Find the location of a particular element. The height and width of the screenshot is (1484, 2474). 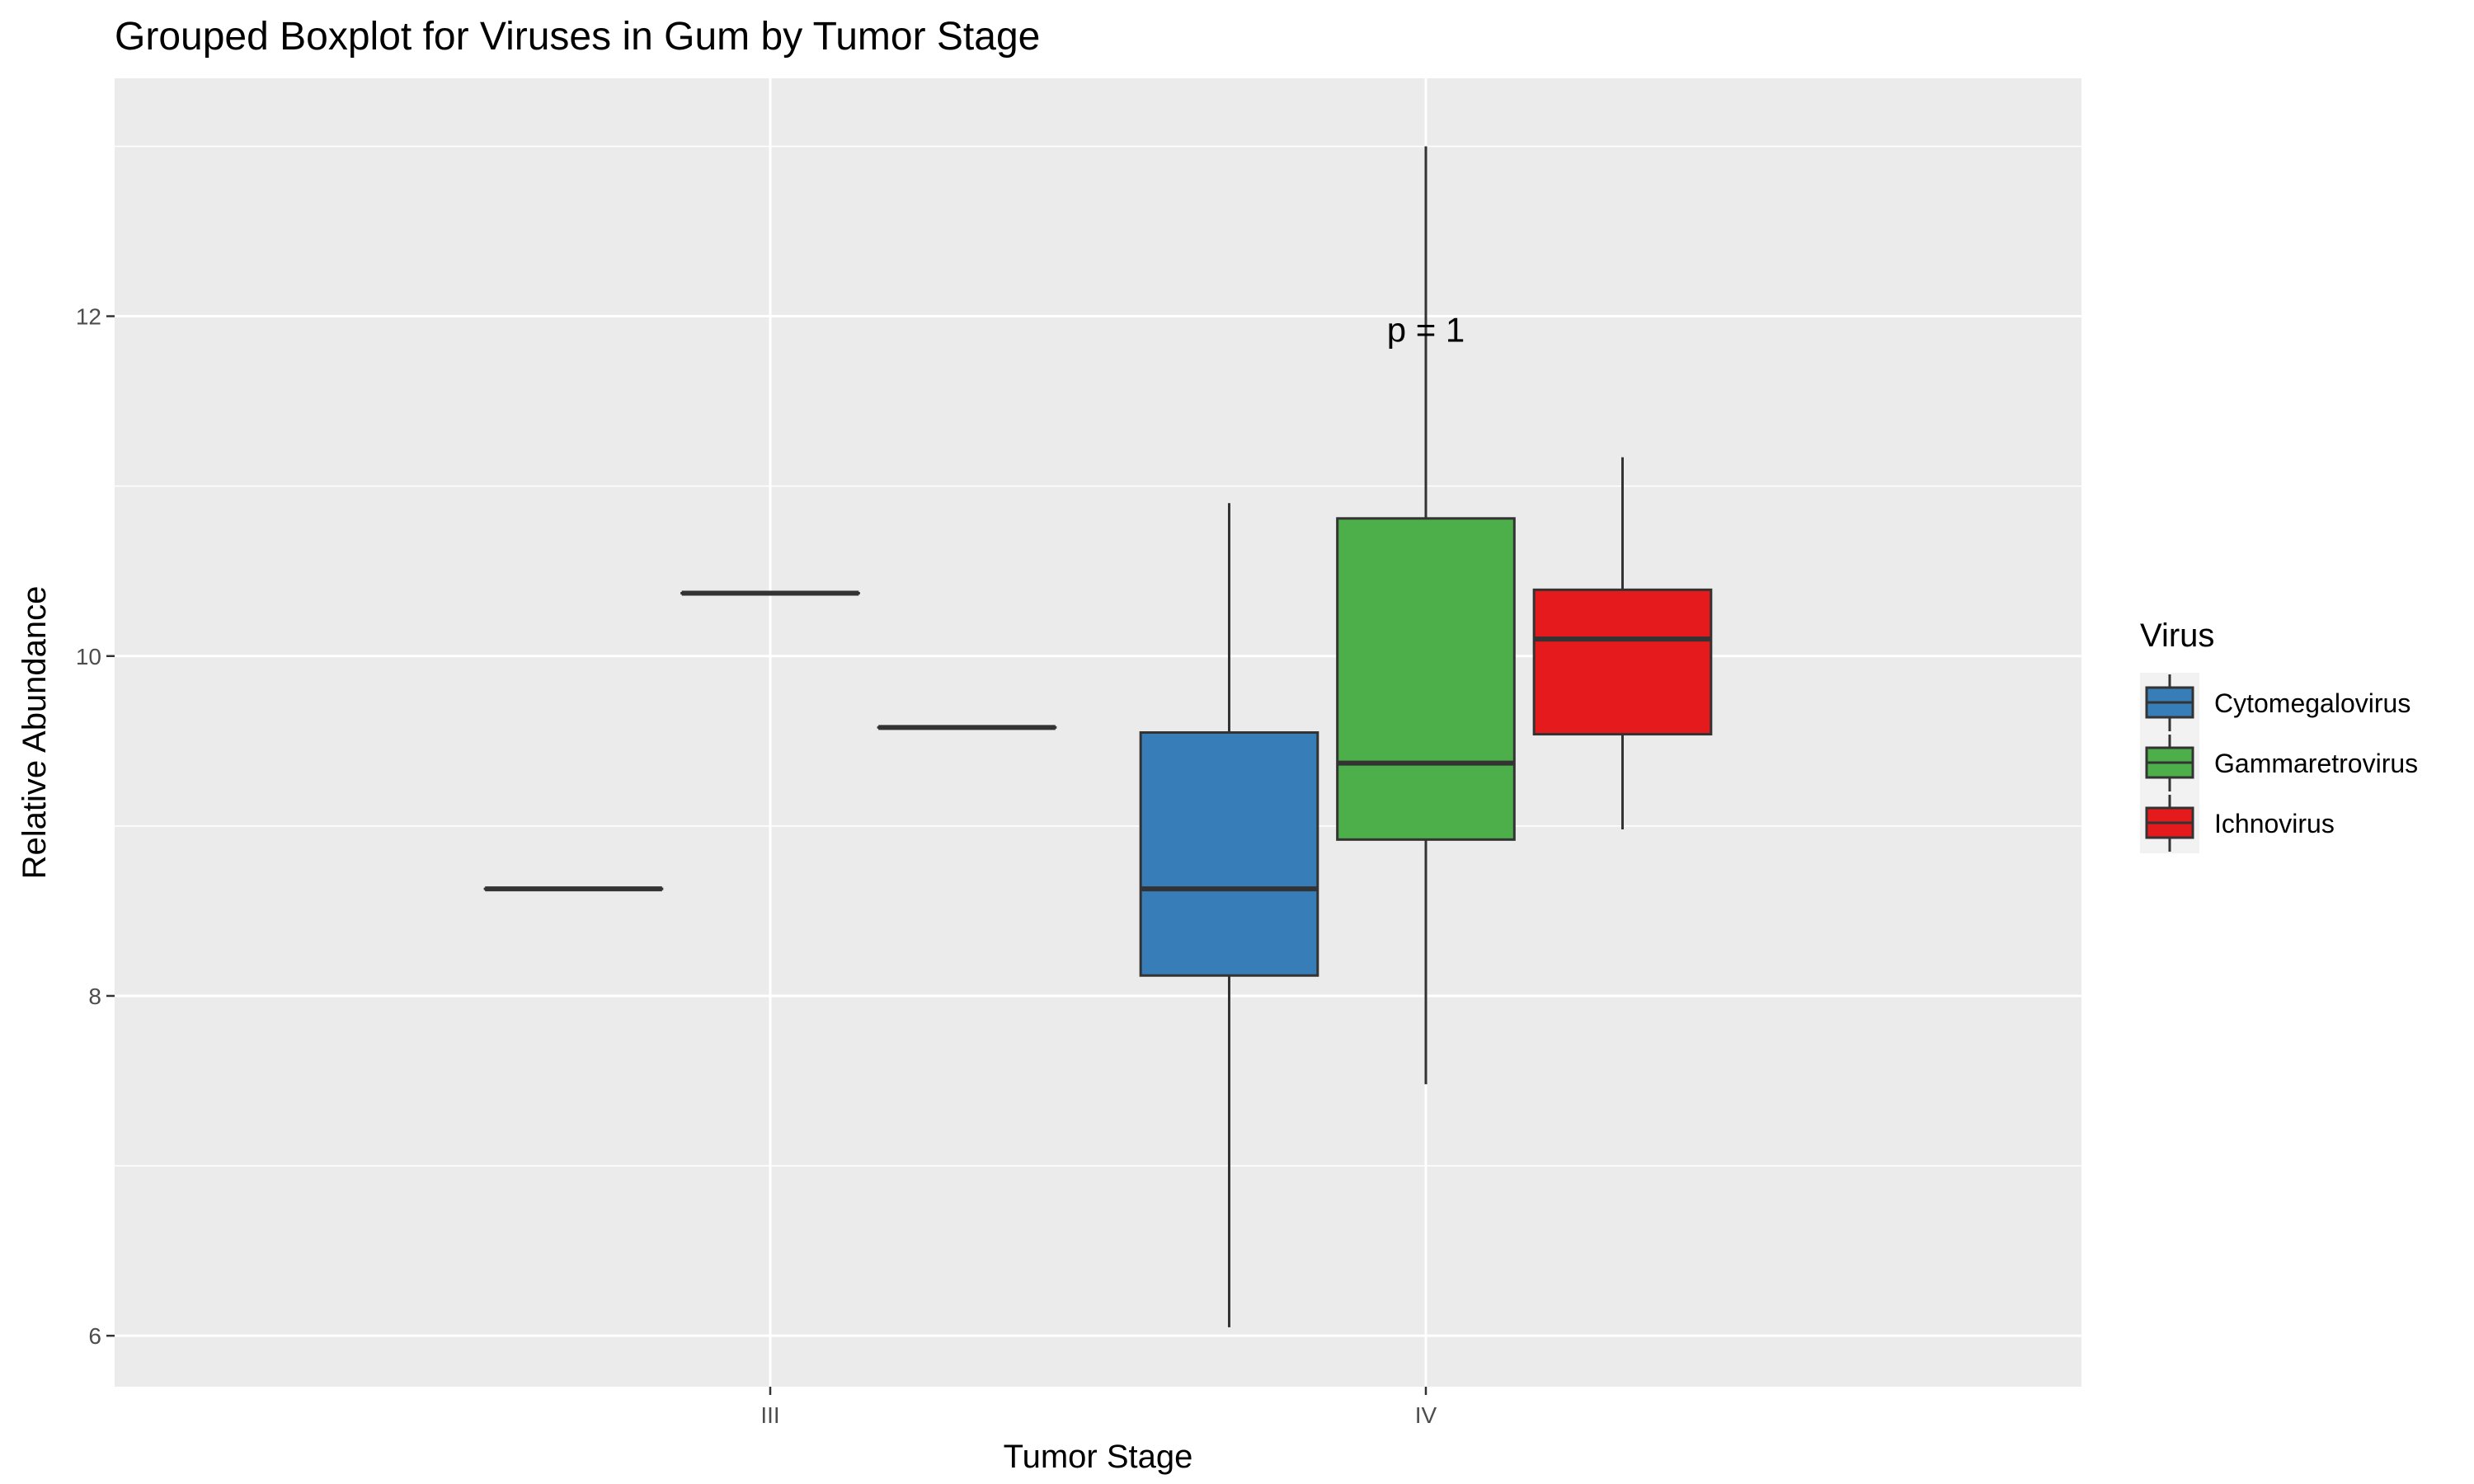

y-tick-label: 6 is located at coordinates (94, 1336).